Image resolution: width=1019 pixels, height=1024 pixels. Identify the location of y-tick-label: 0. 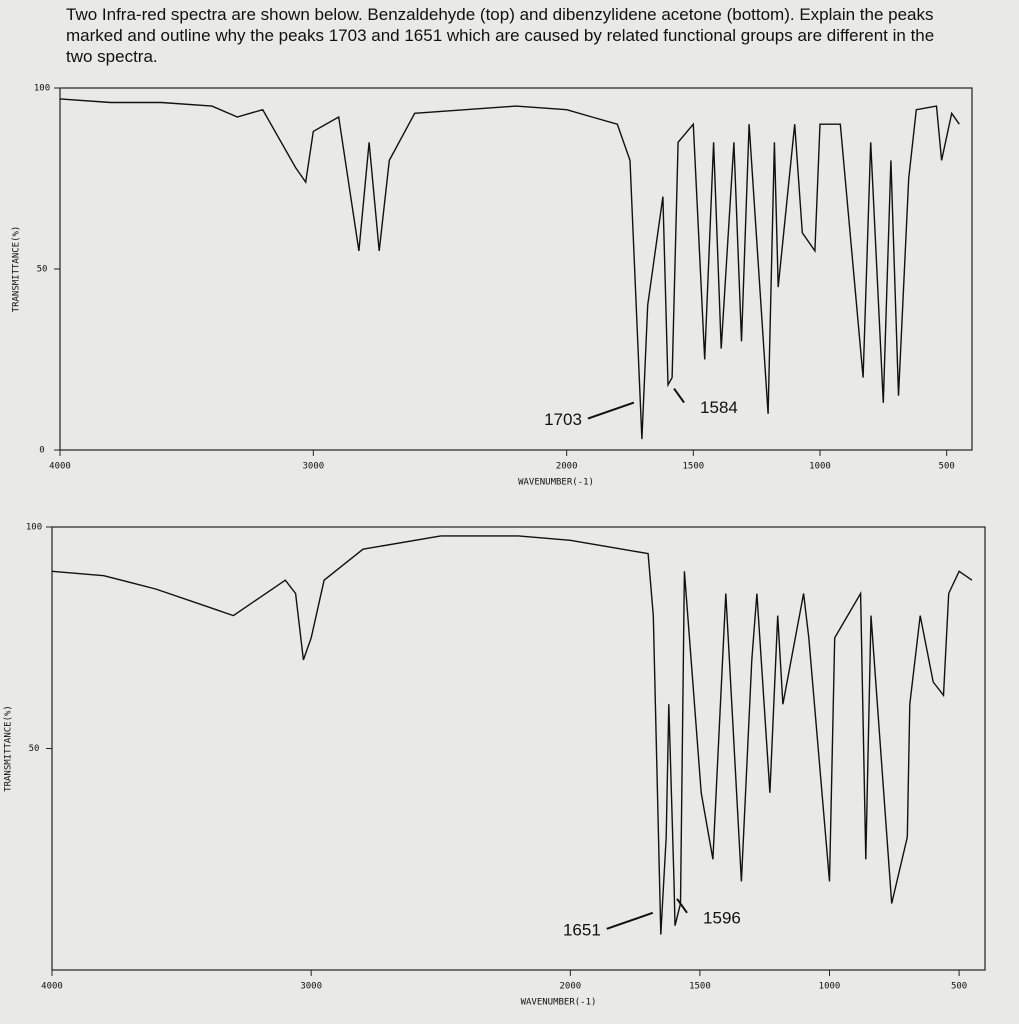
(41, 451).